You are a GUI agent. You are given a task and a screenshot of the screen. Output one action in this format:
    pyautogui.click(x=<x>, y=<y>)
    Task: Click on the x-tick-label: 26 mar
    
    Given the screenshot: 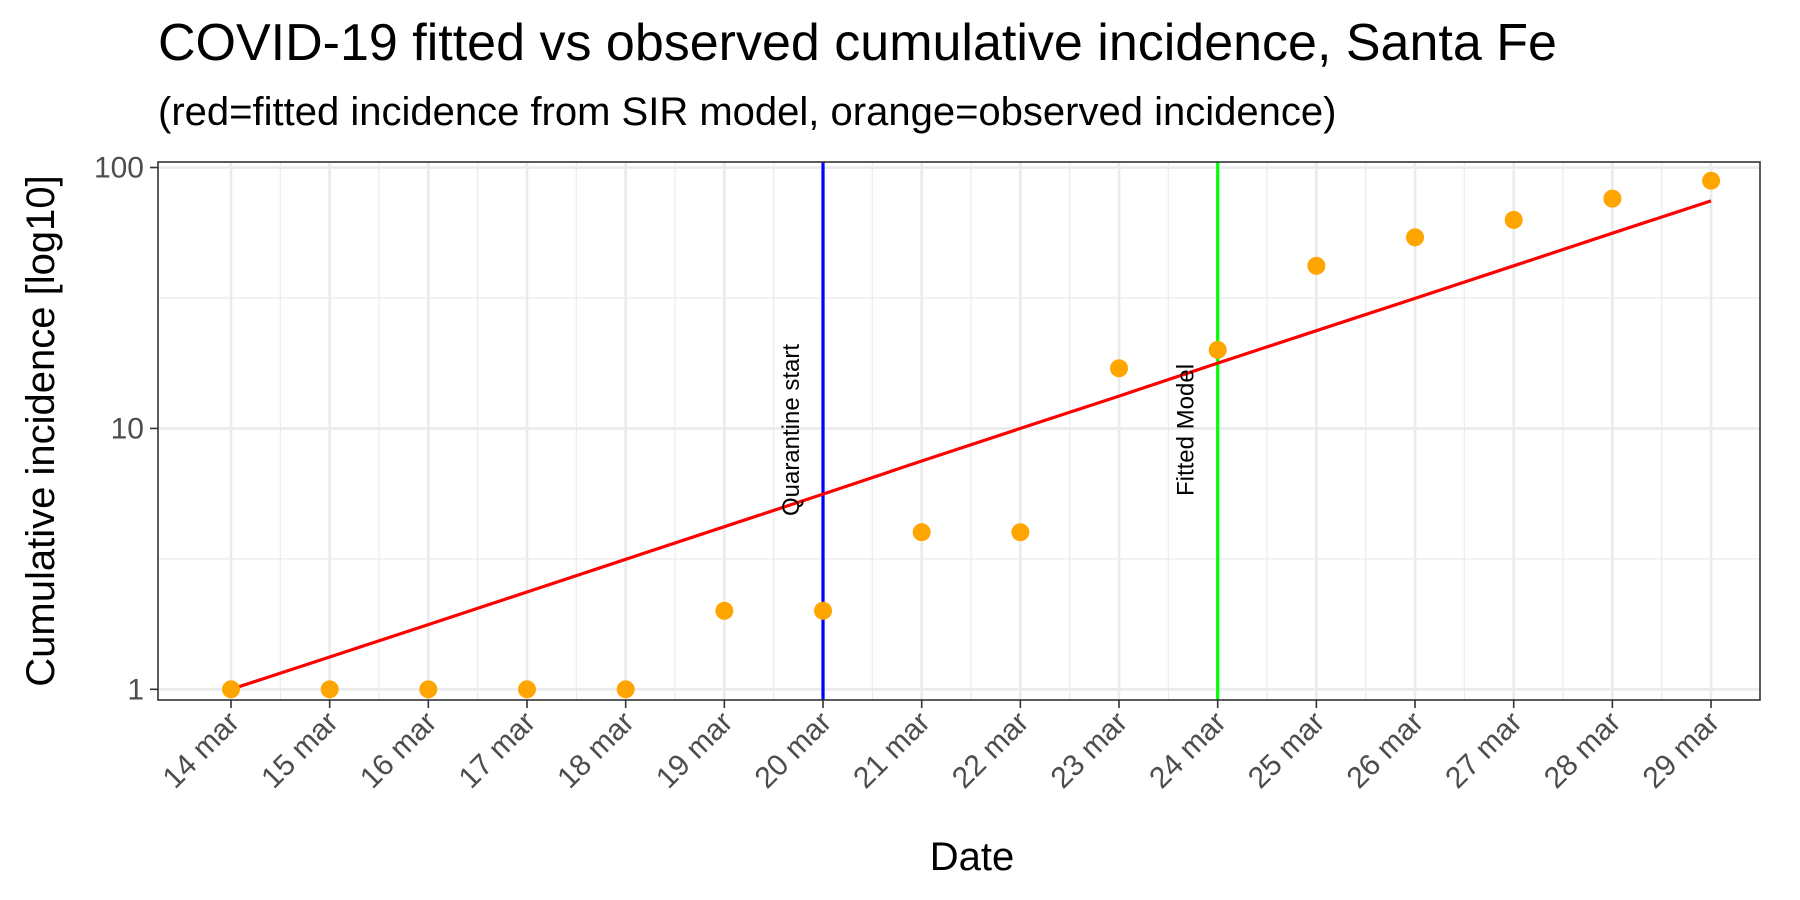 What is the action you would take?
    pyautogui.click(x=1385, y=750)
    